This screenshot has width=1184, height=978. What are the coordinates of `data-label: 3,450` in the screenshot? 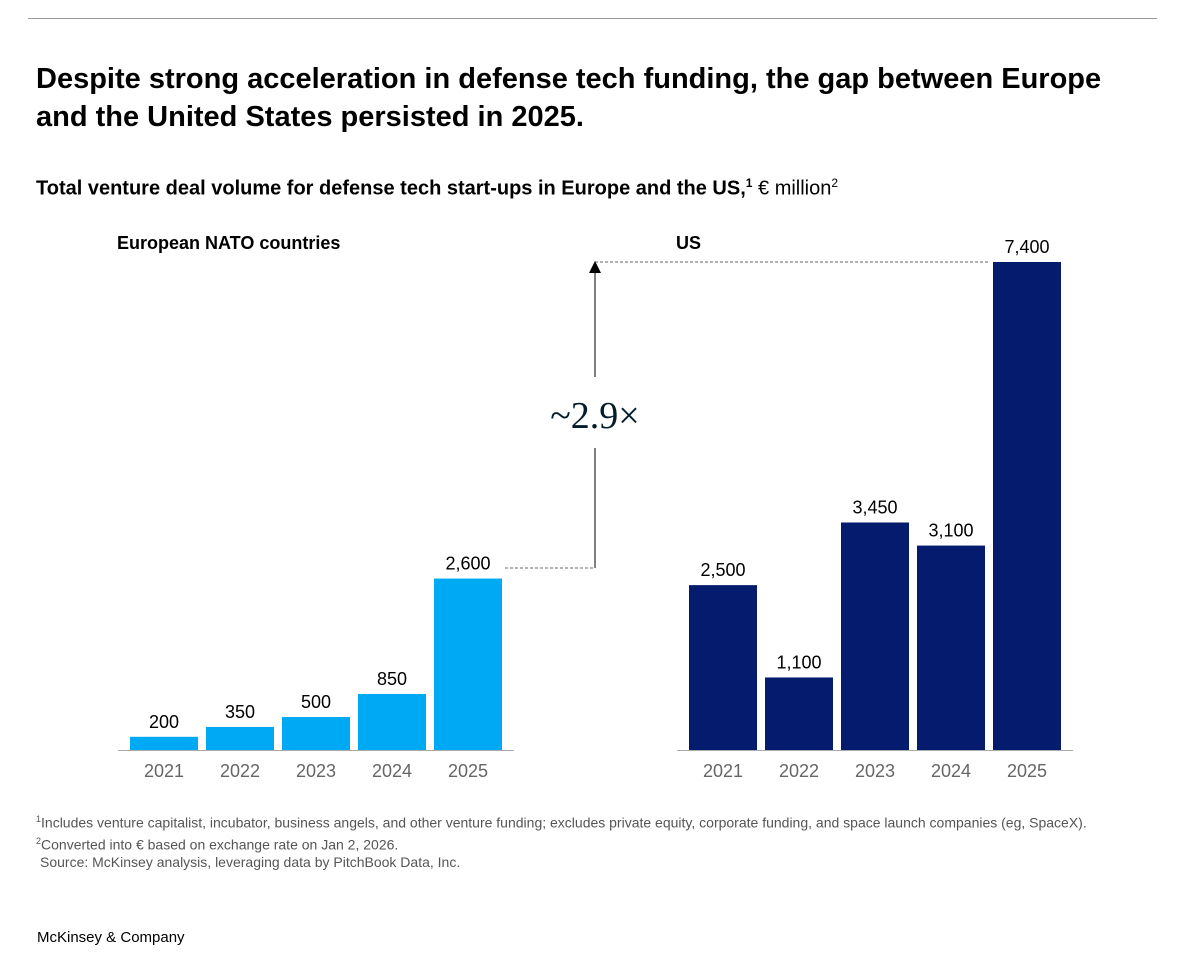 It's located at (874, 507).